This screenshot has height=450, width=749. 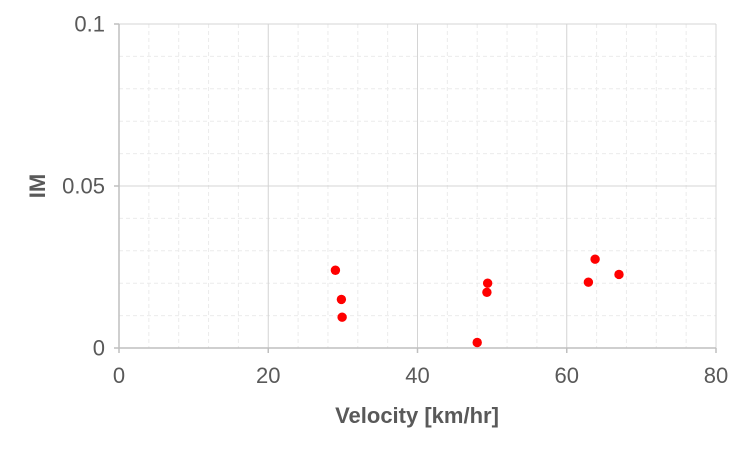 I want to click on x-tick-label: 20, so click(x=268, y=375).